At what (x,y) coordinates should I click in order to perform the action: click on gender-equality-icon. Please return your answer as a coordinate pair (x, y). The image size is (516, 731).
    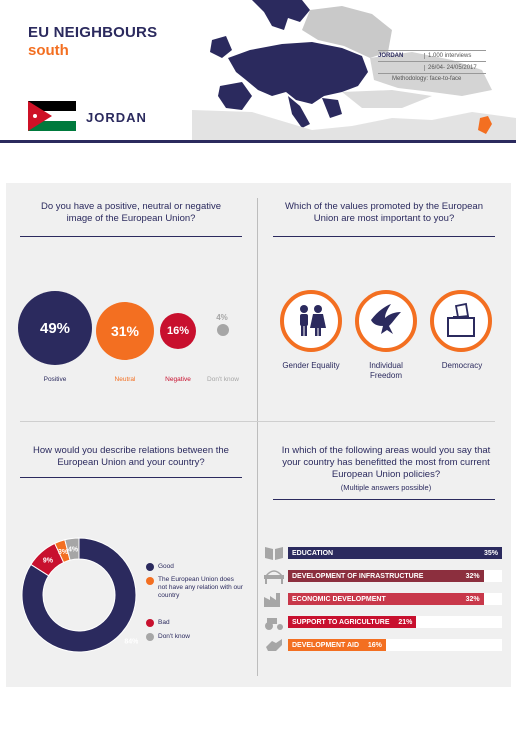
    Looking at the image, I should click on (311, 321).